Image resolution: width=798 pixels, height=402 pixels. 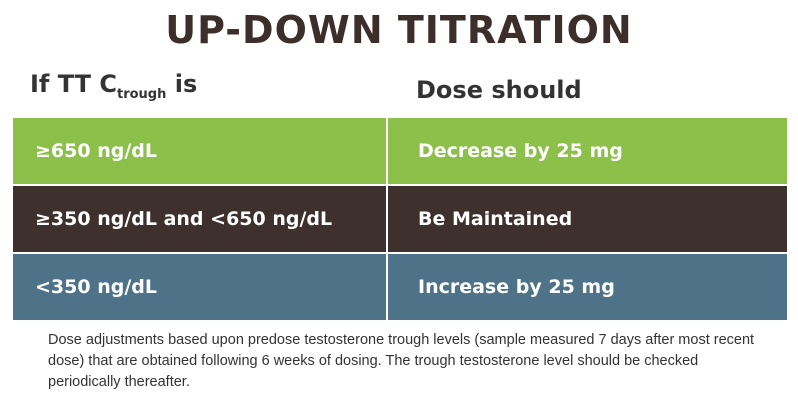 What do you see at coordinates (587, 219) in the screenshot?
I see `action-cell: Be Maintained` at bounding box center [587, 219].